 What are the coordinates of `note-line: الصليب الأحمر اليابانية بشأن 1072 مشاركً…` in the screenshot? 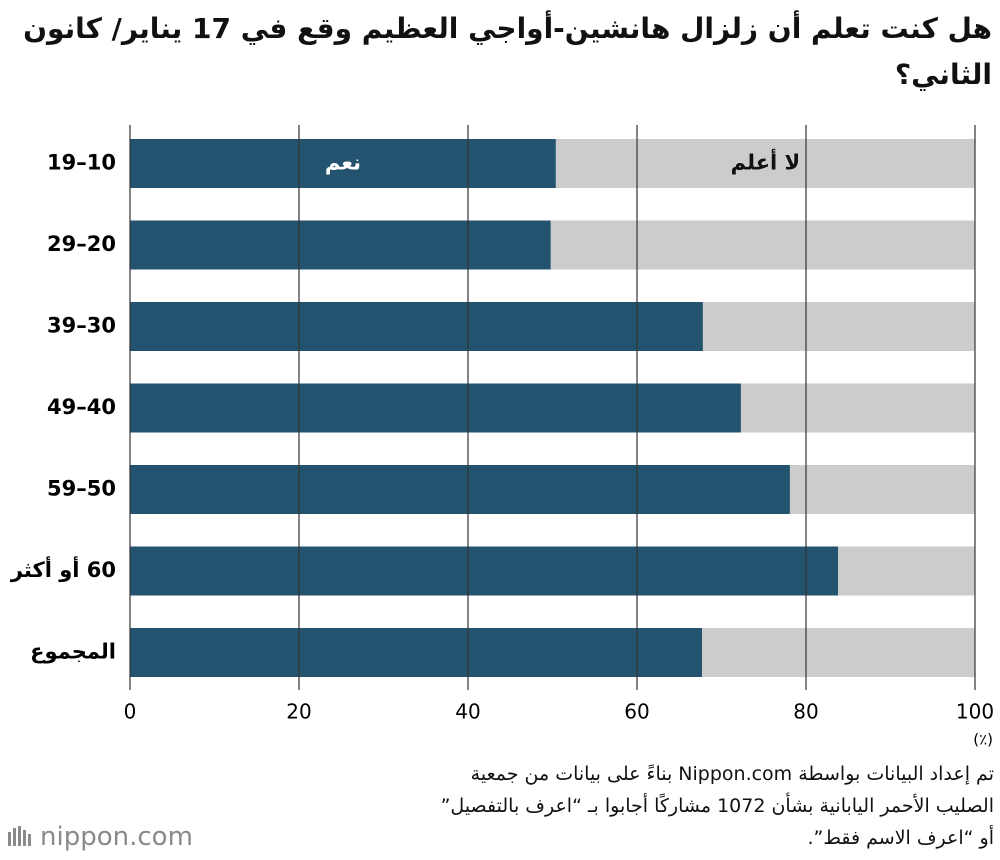 It's located at (717, 806).